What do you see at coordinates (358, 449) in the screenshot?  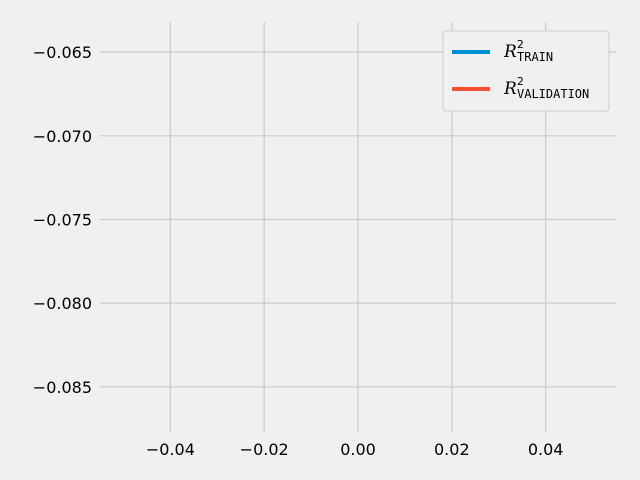 I see `x-tick-label: 0.00` at bounding box center [358, 449].